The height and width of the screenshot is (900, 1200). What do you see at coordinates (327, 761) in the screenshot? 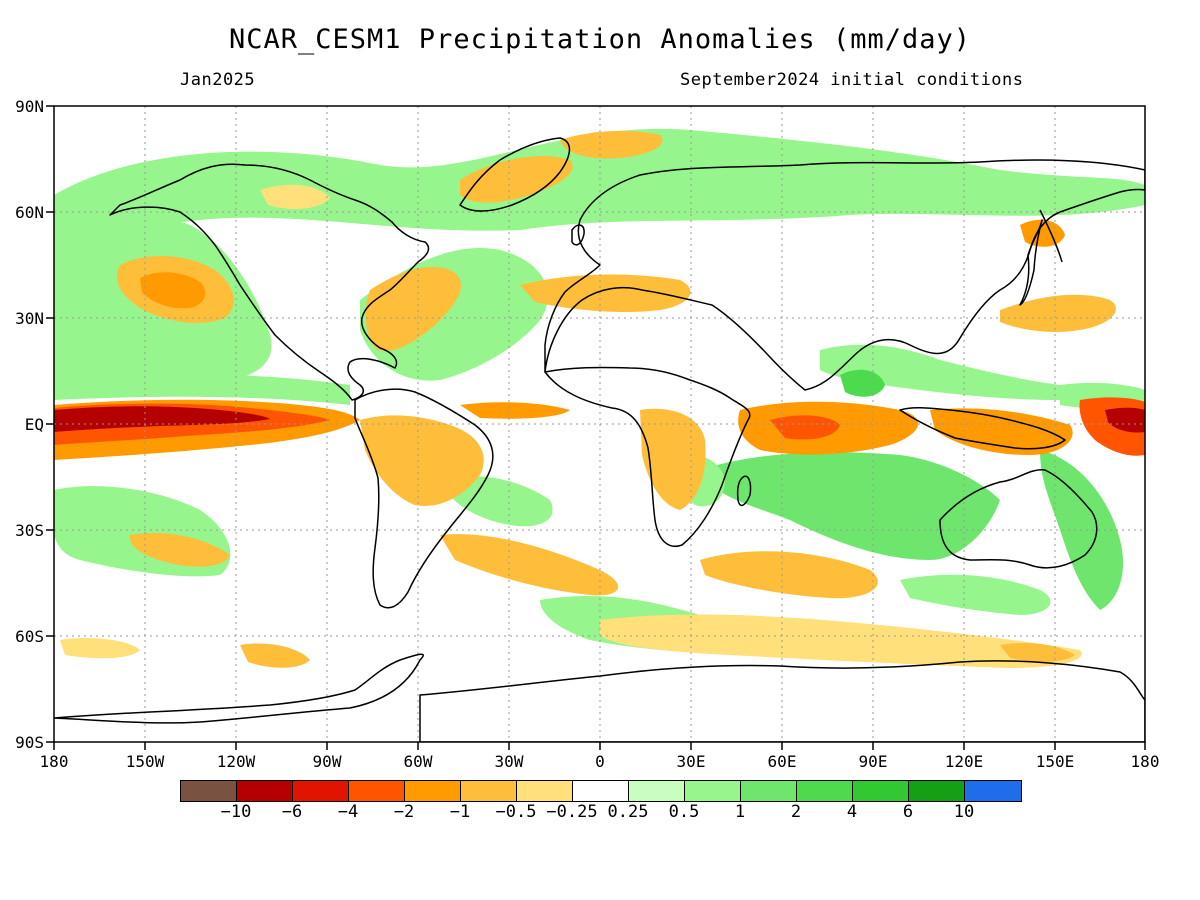
I see `lon-label-90w: 90W` at bounding box center [327, 761].